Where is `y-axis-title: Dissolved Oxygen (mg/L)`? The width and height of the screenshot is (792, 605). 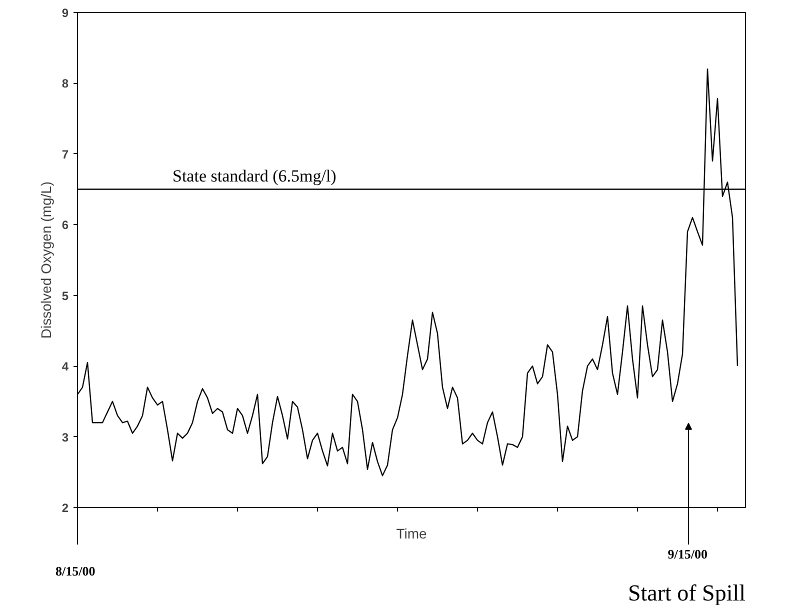 y-axis-title: Dissolved Oxygen (mg/L) is located at coordinates (46, 260).